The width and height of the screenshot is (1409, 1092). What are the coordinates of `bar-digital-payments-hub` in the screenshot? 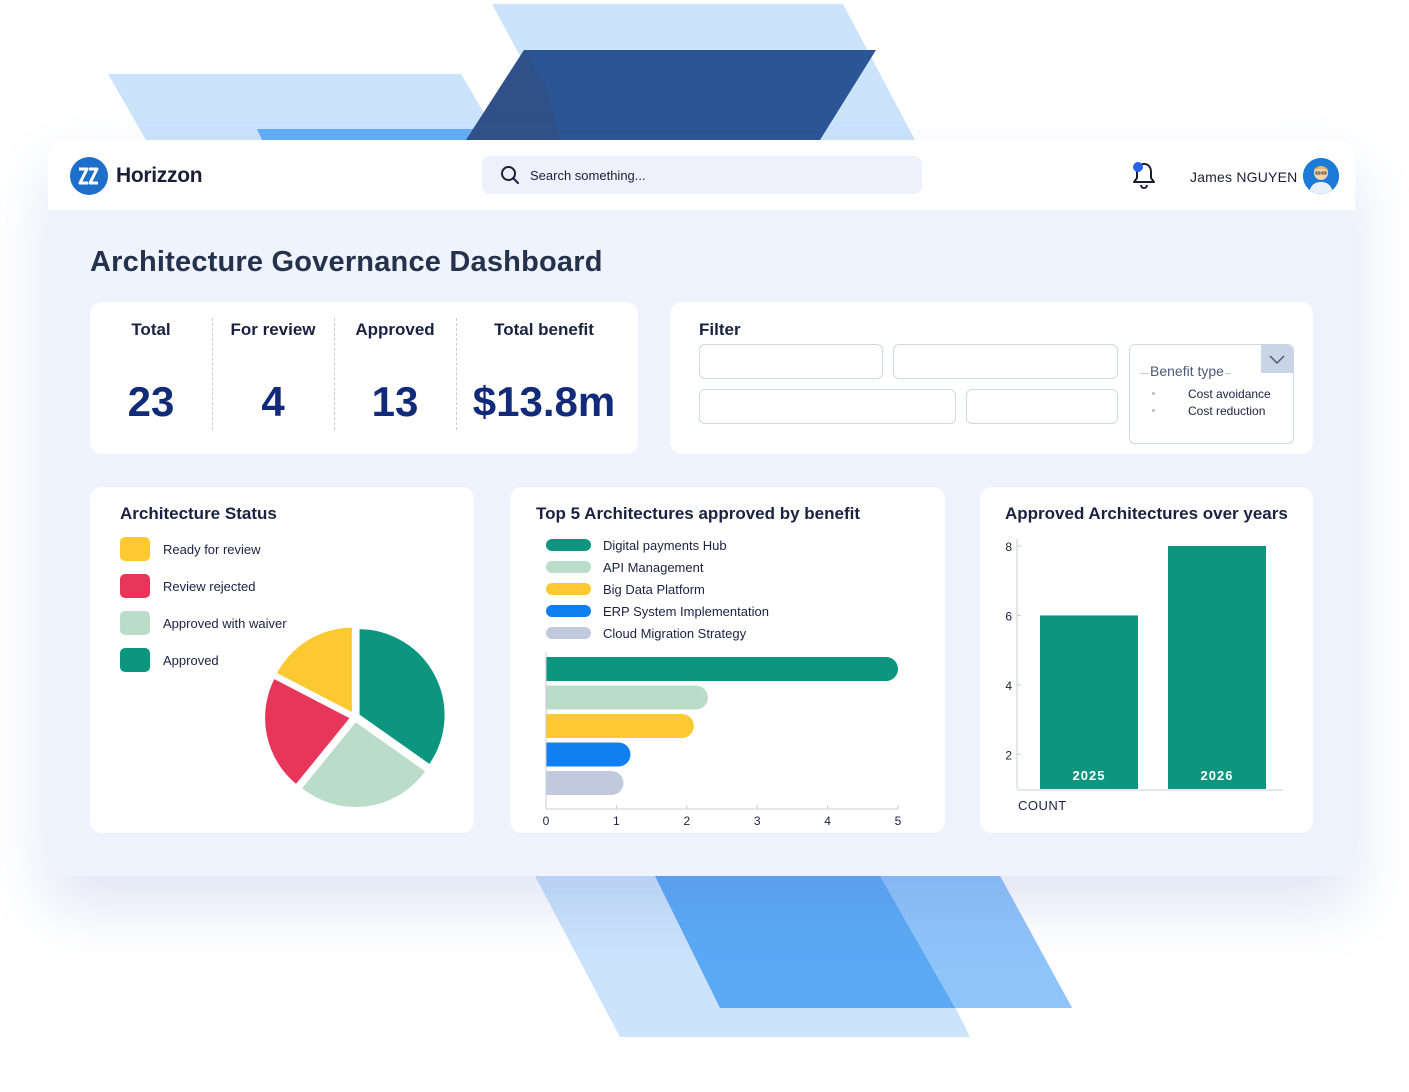 It's located at (722, 669).